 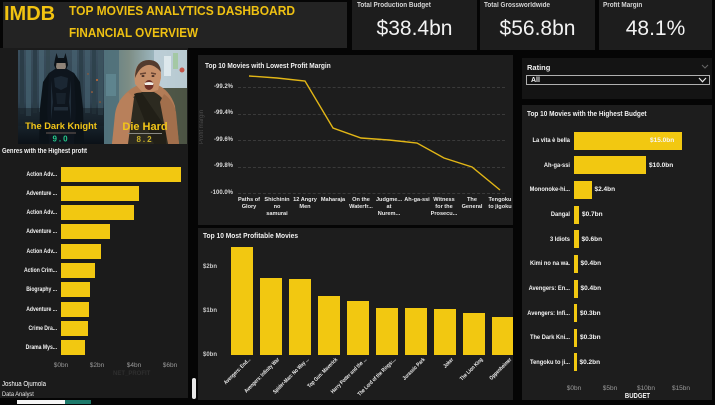 I want to click on svg-text: 8.2, so click(x=144, y=139).